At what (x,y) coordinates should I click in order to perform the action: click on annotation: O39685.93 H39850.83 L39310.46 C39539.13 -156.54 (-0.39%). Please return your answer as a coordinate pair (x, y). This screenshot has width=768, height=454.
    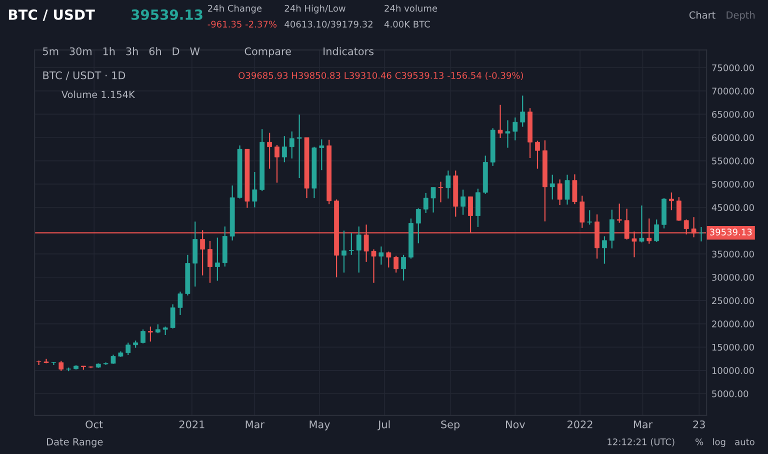
    Looking at the image, I should click on (381, 76).